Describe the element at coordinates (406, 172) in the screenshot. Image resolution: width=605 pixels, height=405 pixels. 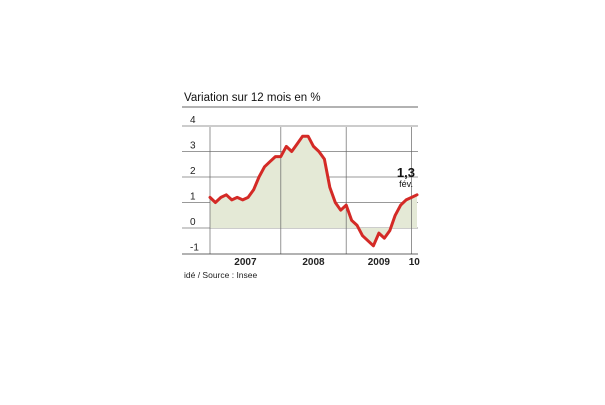
I see `annotation-value: 1,3` at that location.